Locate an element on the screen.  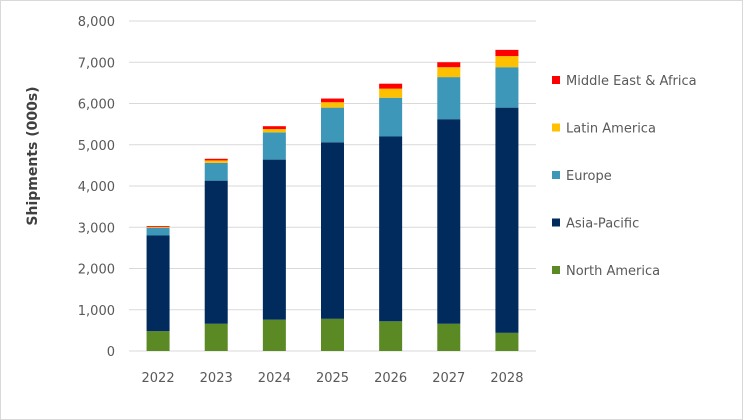
bar-segment-north-america-2025 is located at coordinates (332, 334).